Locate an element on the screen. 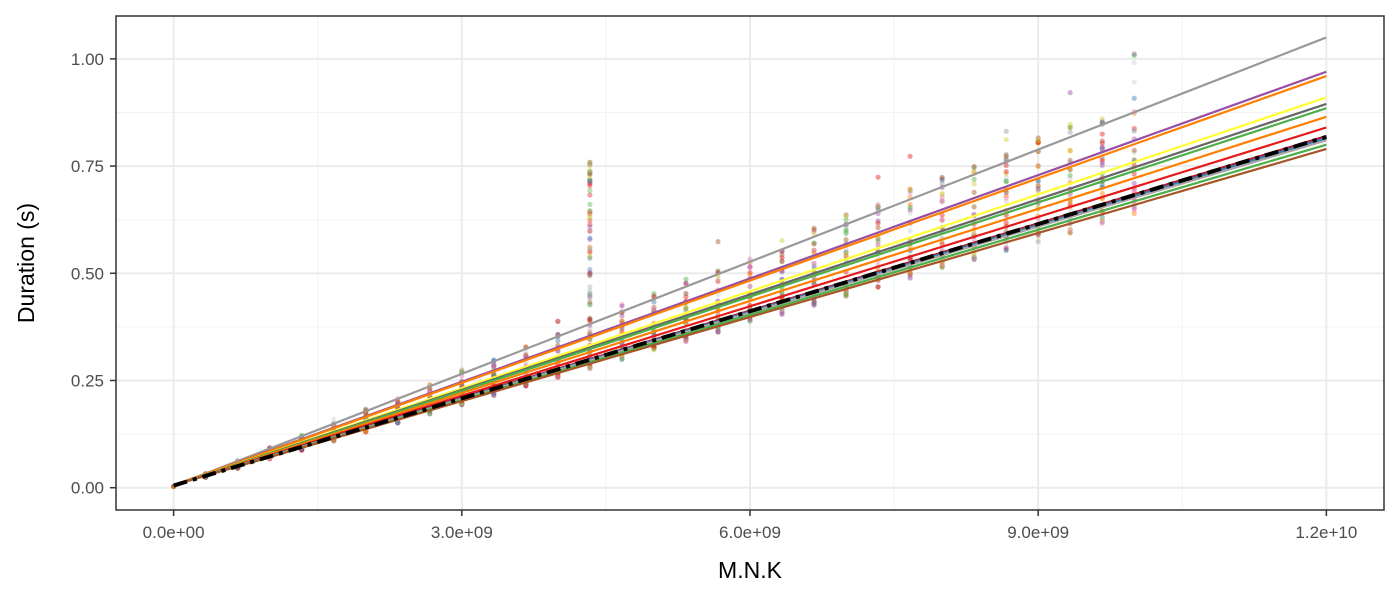 The height and width of the screenshot is (600, 1400). x-axis-ticks: 0.0e+00 3.0e+09 6.0e+09 9.0e+09 1.2e+10 is located at coordinates (750, 526).